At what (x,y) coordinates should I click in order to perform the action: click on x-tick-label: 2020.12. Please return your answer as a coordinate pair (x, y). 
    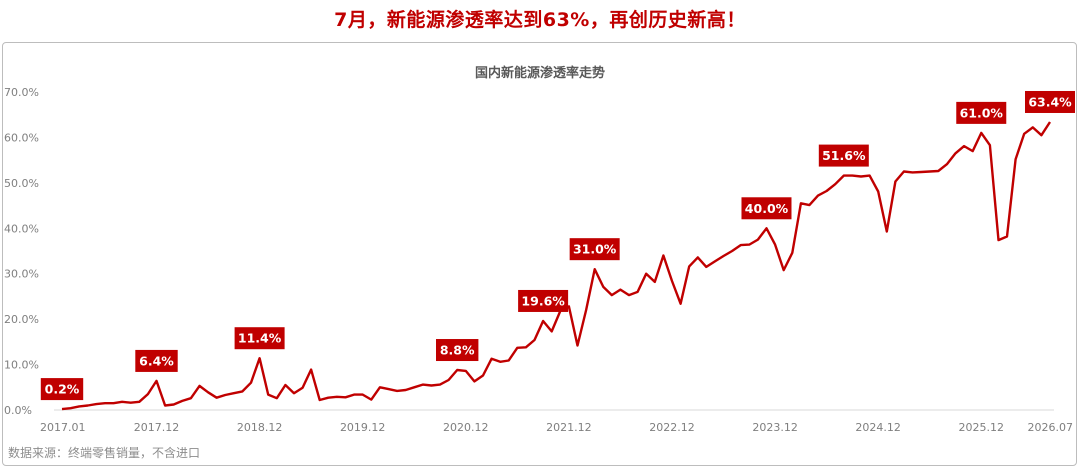
    Looking at the image, I should click on (466, 427).